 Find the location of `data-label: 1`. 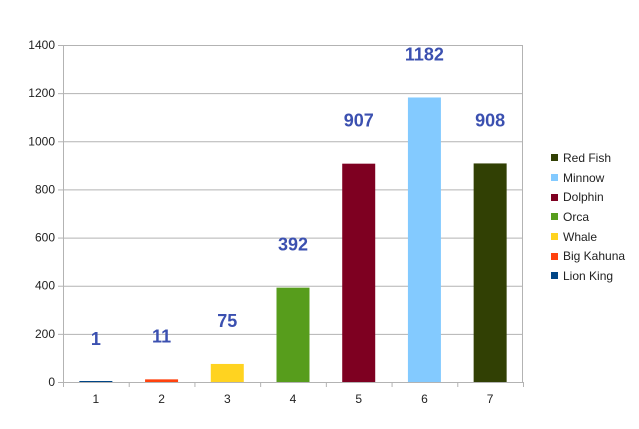

data-label: 1 is located at coordinates (96, 339).